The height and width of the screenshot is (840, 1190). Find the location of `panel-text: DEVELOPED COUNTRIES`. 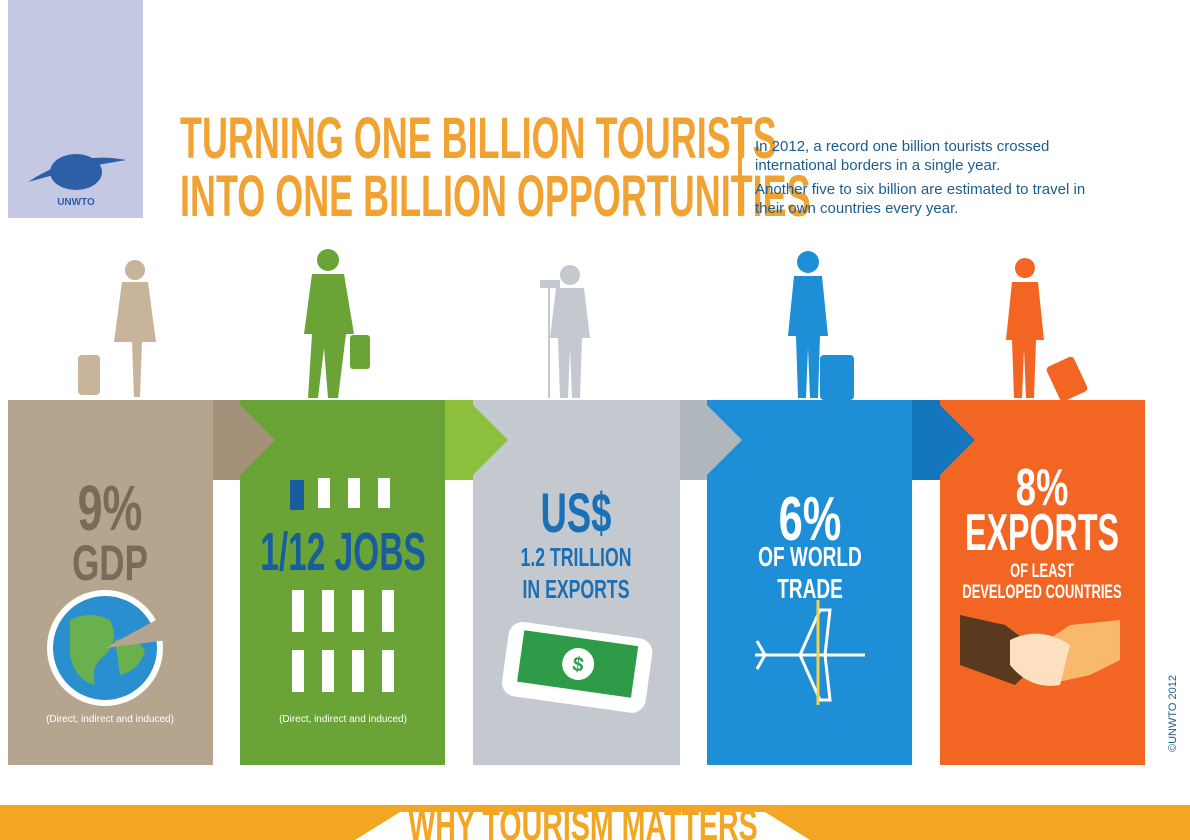

panel-text: DEVELOPED COUNTRIES is located at coordinates (1041, 592).